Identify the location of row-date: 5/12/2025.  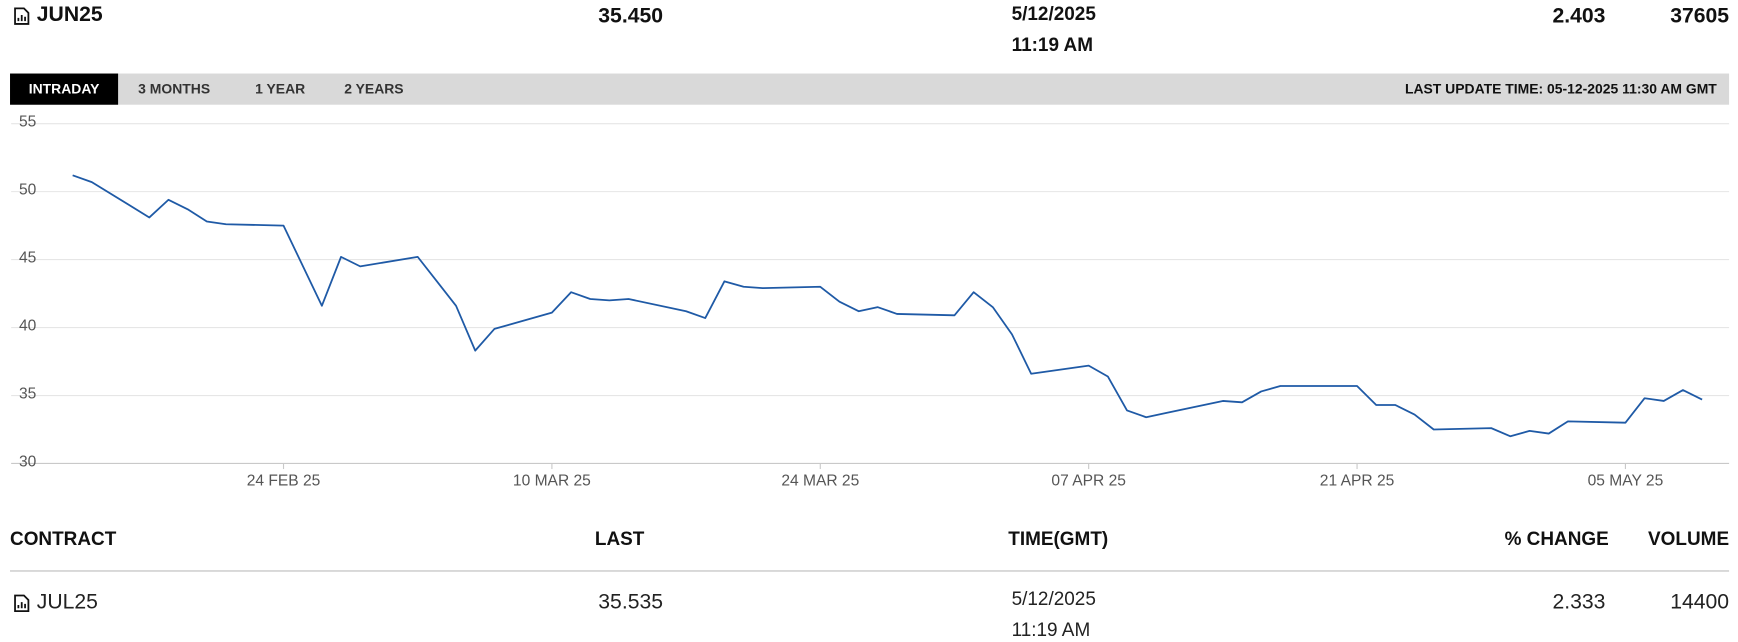
(1053, 599).